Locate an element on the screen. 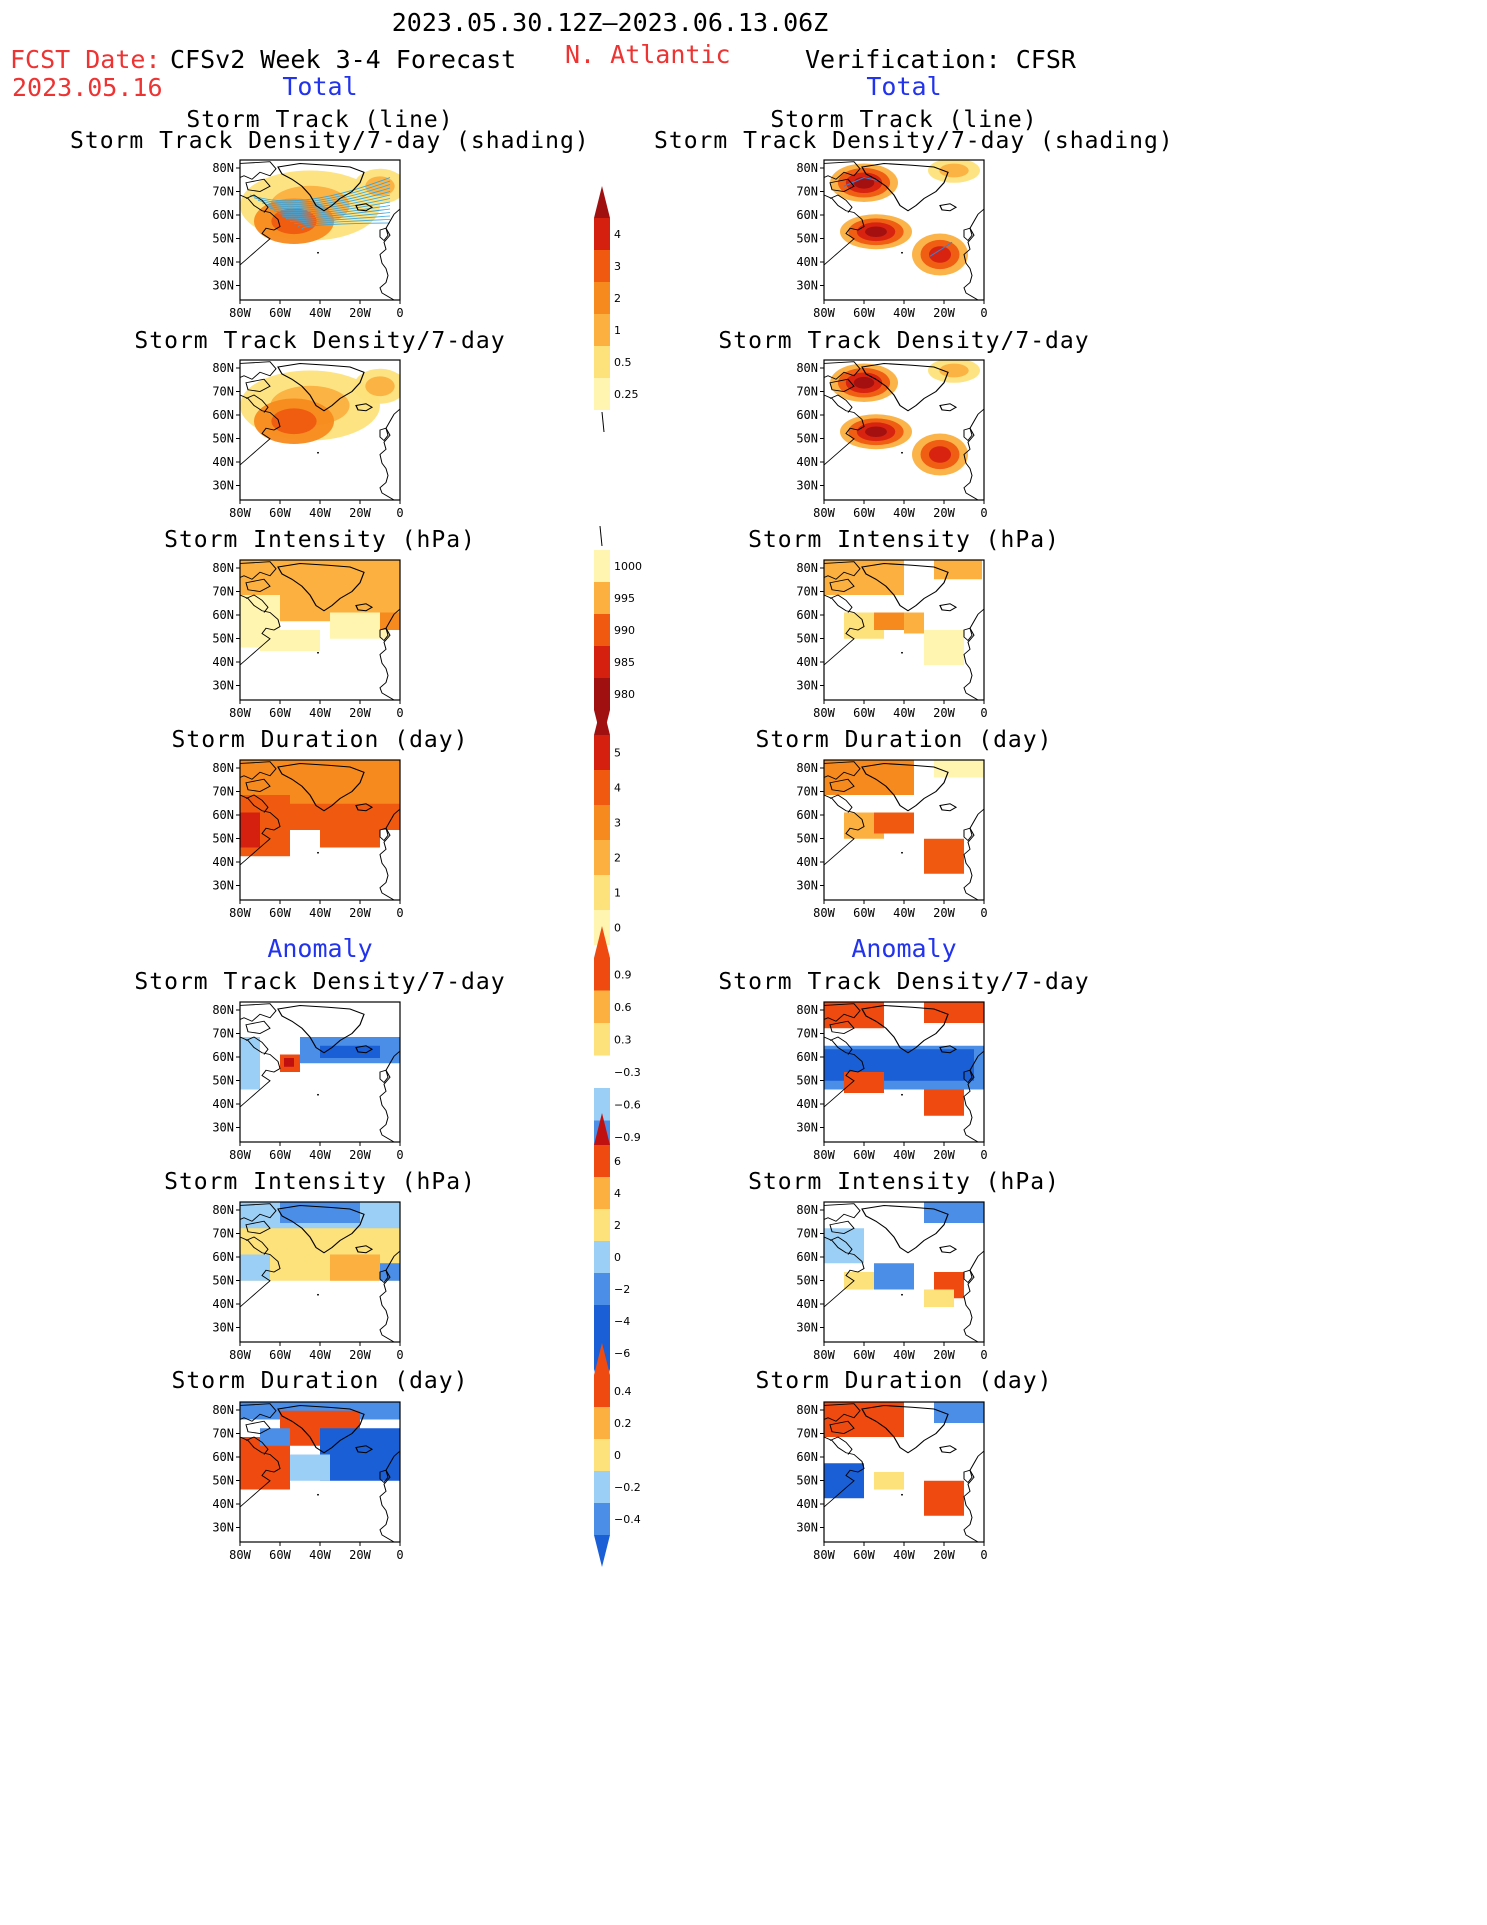  date-range-title: 2023.05.30.12Z–2023.06.13.06Z is located at coordinates (610, 22).